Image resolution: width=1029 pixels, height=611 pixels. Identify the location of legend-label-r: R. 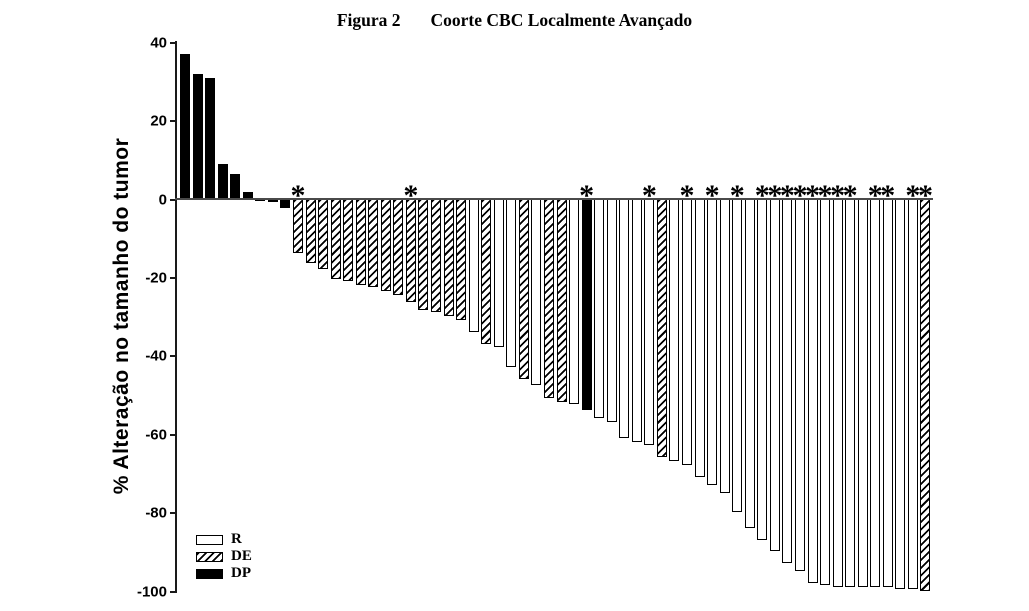
(236, 539).